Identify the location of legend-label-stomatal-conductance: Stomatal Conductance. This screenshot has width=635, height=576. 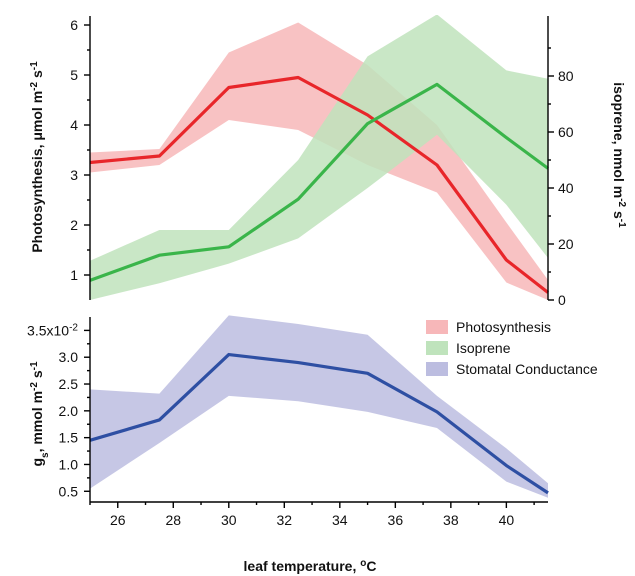
(527, 369).